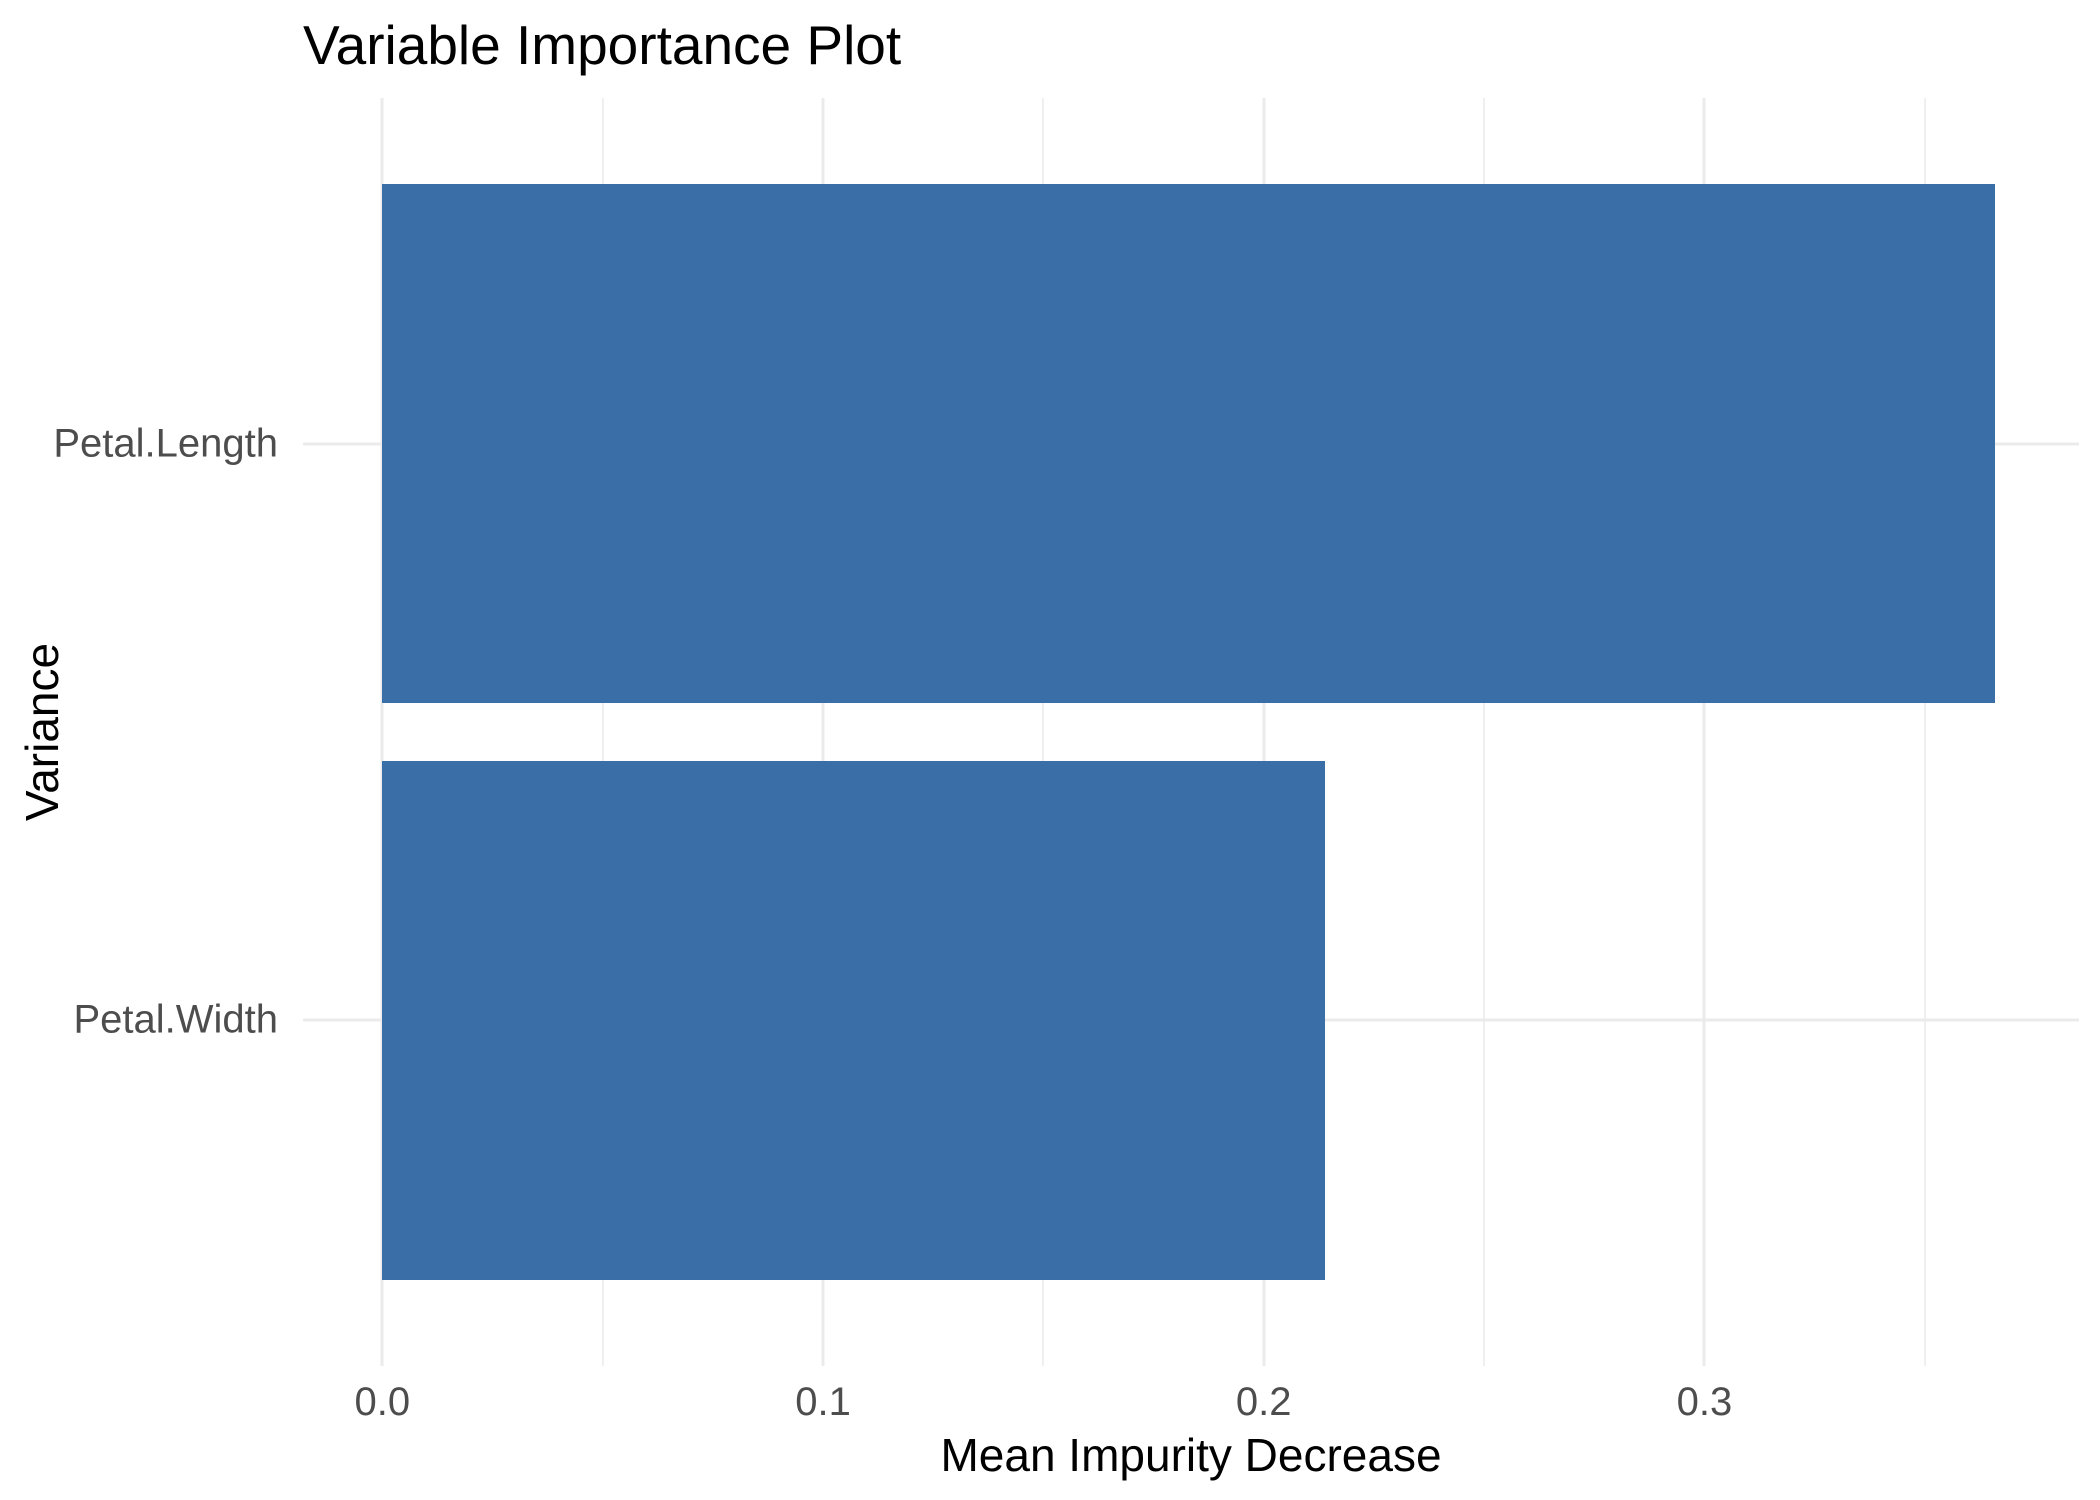 The height and width of the screenshot is (1500, 2100). What do you see at coordinates (382, 1402) in the screenshot?
I see `x-tick-label: 0.0` at bounding box center [382, 1402].